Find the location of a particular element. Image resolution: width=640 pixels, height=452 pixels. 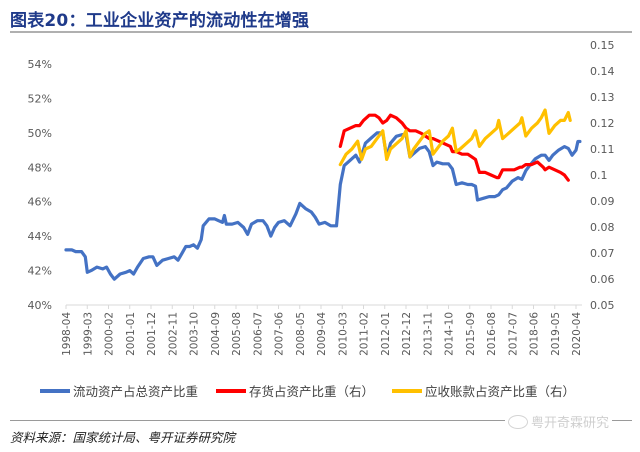

x-tick-label: 2012-01 is located at coordinates (386, 334).